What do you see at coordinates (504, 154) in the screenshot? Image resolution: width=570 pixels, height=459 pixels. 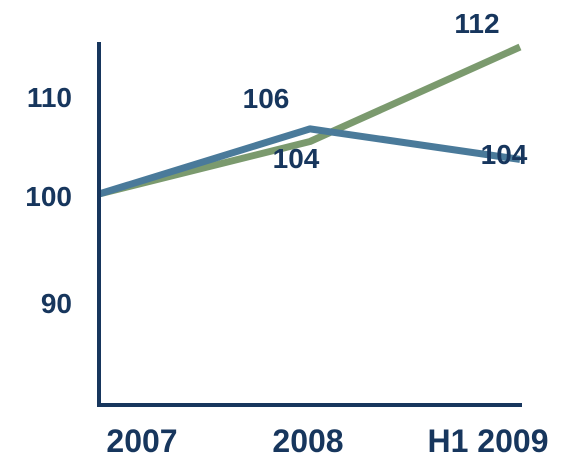 I see `data-label-series2-h1-2009: 104` at bounding box center [504, 154].